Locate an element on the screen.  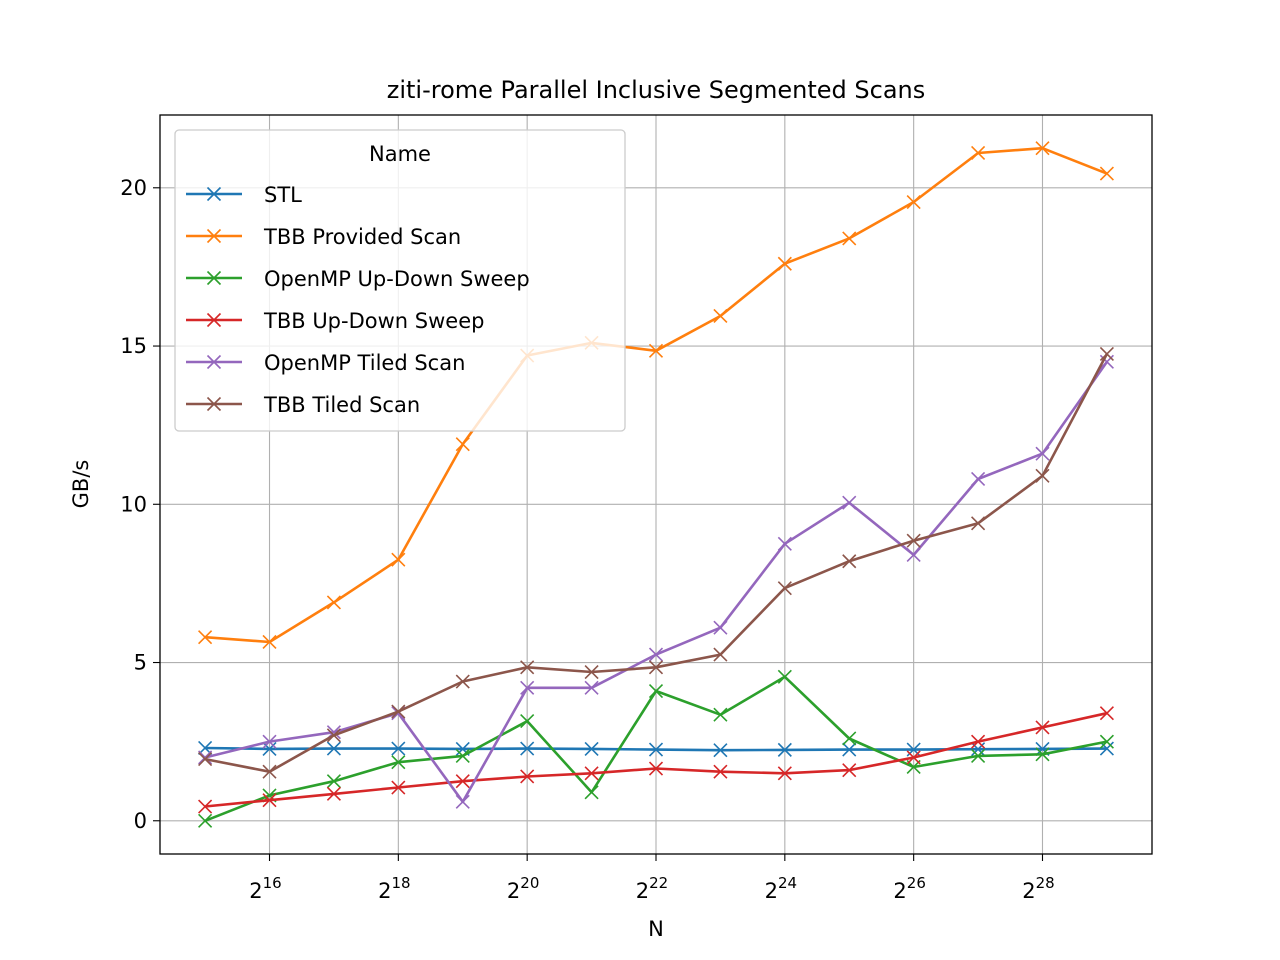
x-tick-exponent: 28 is located at coordinates (1045, 883).